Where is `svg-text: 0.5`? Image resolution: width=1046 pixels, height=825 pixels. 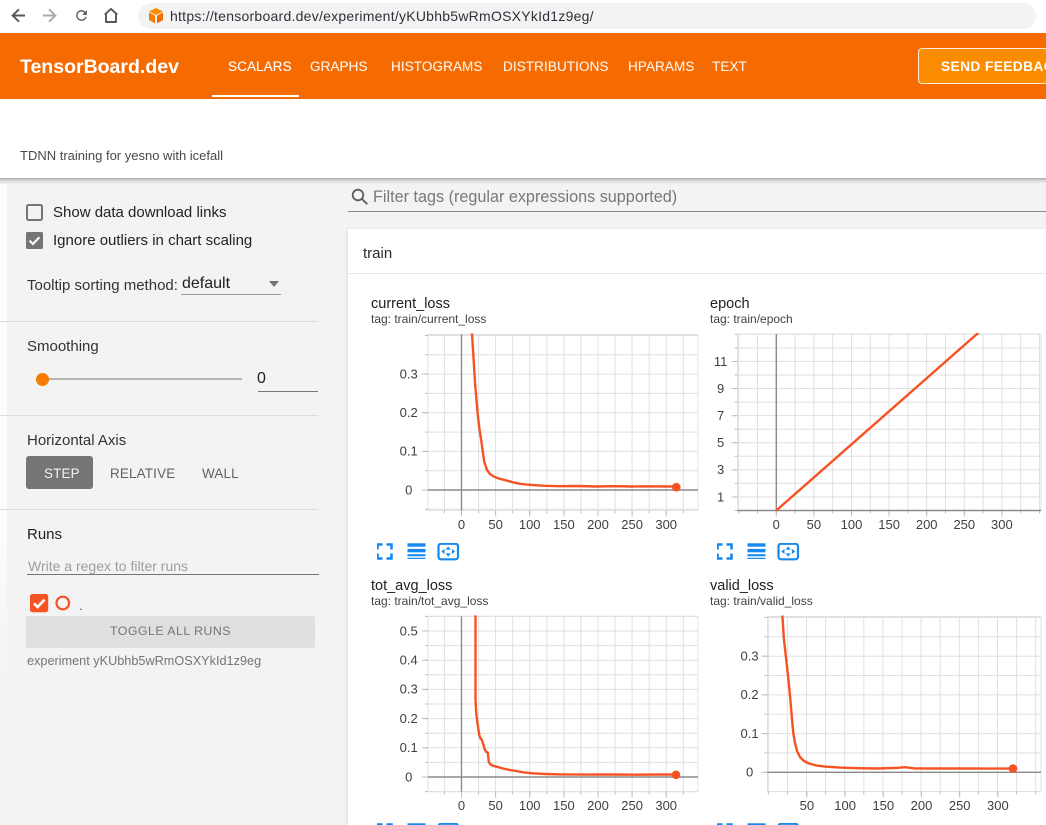
svg-text: 0.5 is located at coordinates (409, 630).